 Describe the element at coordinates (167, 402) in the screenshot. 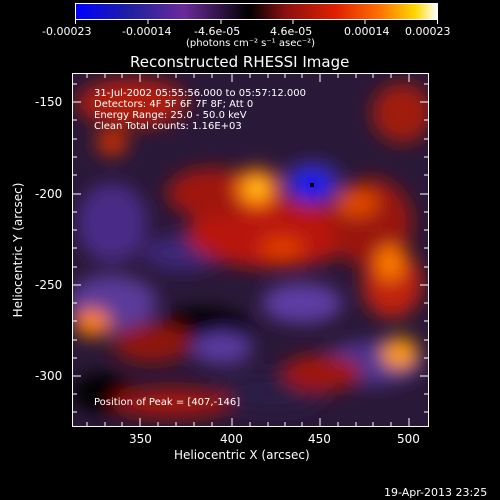

I see `peak-position: Position of Peak = [407,-146]` at that location.